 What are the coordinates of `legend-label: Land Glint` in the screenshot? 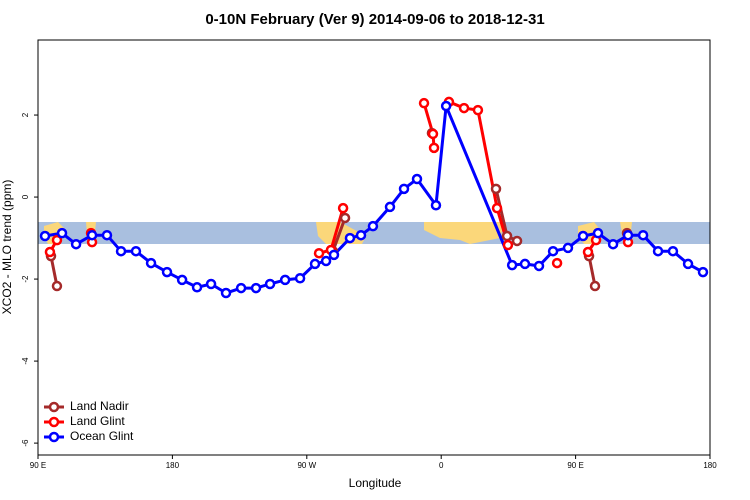 It's located at (97, 421).